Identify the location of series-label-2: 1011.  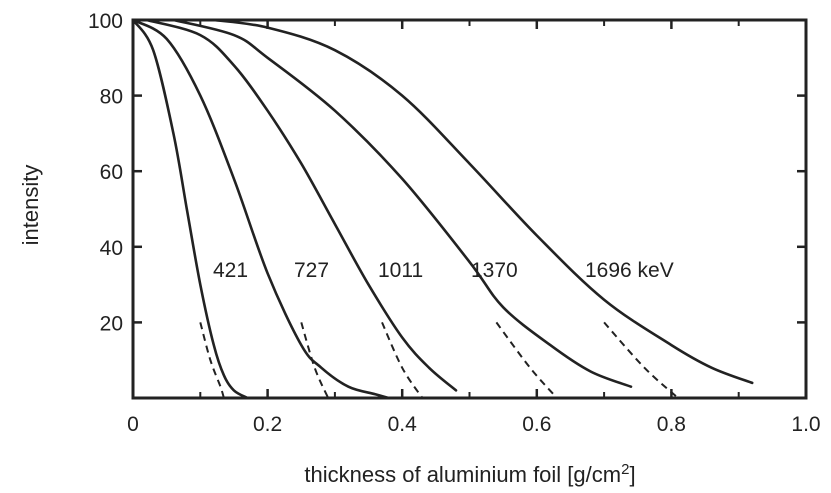
(400, 270).